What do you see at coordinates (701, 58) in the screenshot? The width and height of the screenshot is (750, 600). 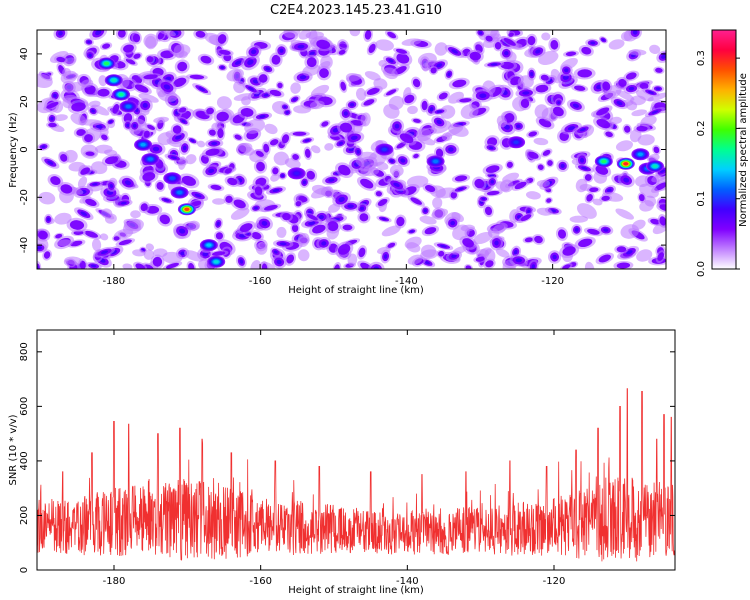 I see `colorbar-tick-label: 0.3` at bounding box center [701, 58].